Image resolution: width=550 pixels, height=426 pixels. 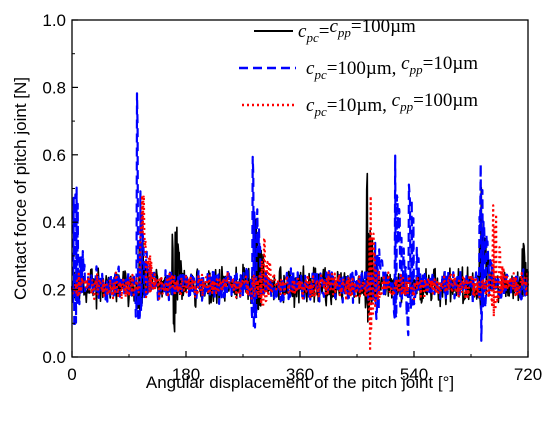 I want to click on y-axis-label: Contact force of pitch joint [N], so click(x=20, y=188).